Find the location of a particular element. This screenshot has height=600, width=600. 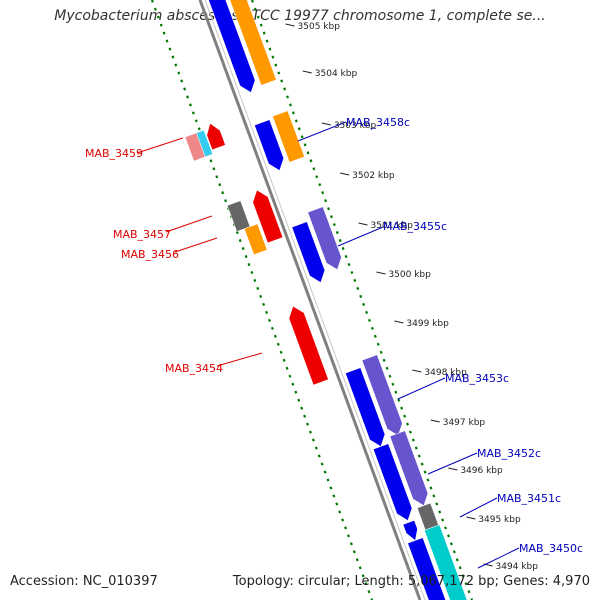

gene-label: MAB_3456 is located at coordinates (150, 254).